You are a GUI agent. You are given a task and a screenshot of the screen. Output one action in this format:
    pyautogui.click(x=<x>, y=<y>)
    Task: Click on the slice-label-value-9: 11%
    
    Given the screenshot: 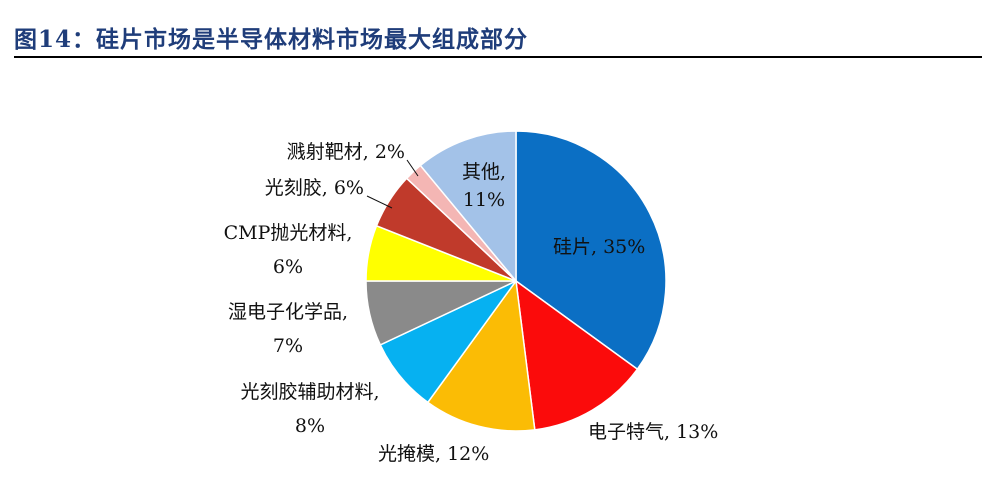 What is the action you would take?
    pyautogui.click(x=484, y=200)
    